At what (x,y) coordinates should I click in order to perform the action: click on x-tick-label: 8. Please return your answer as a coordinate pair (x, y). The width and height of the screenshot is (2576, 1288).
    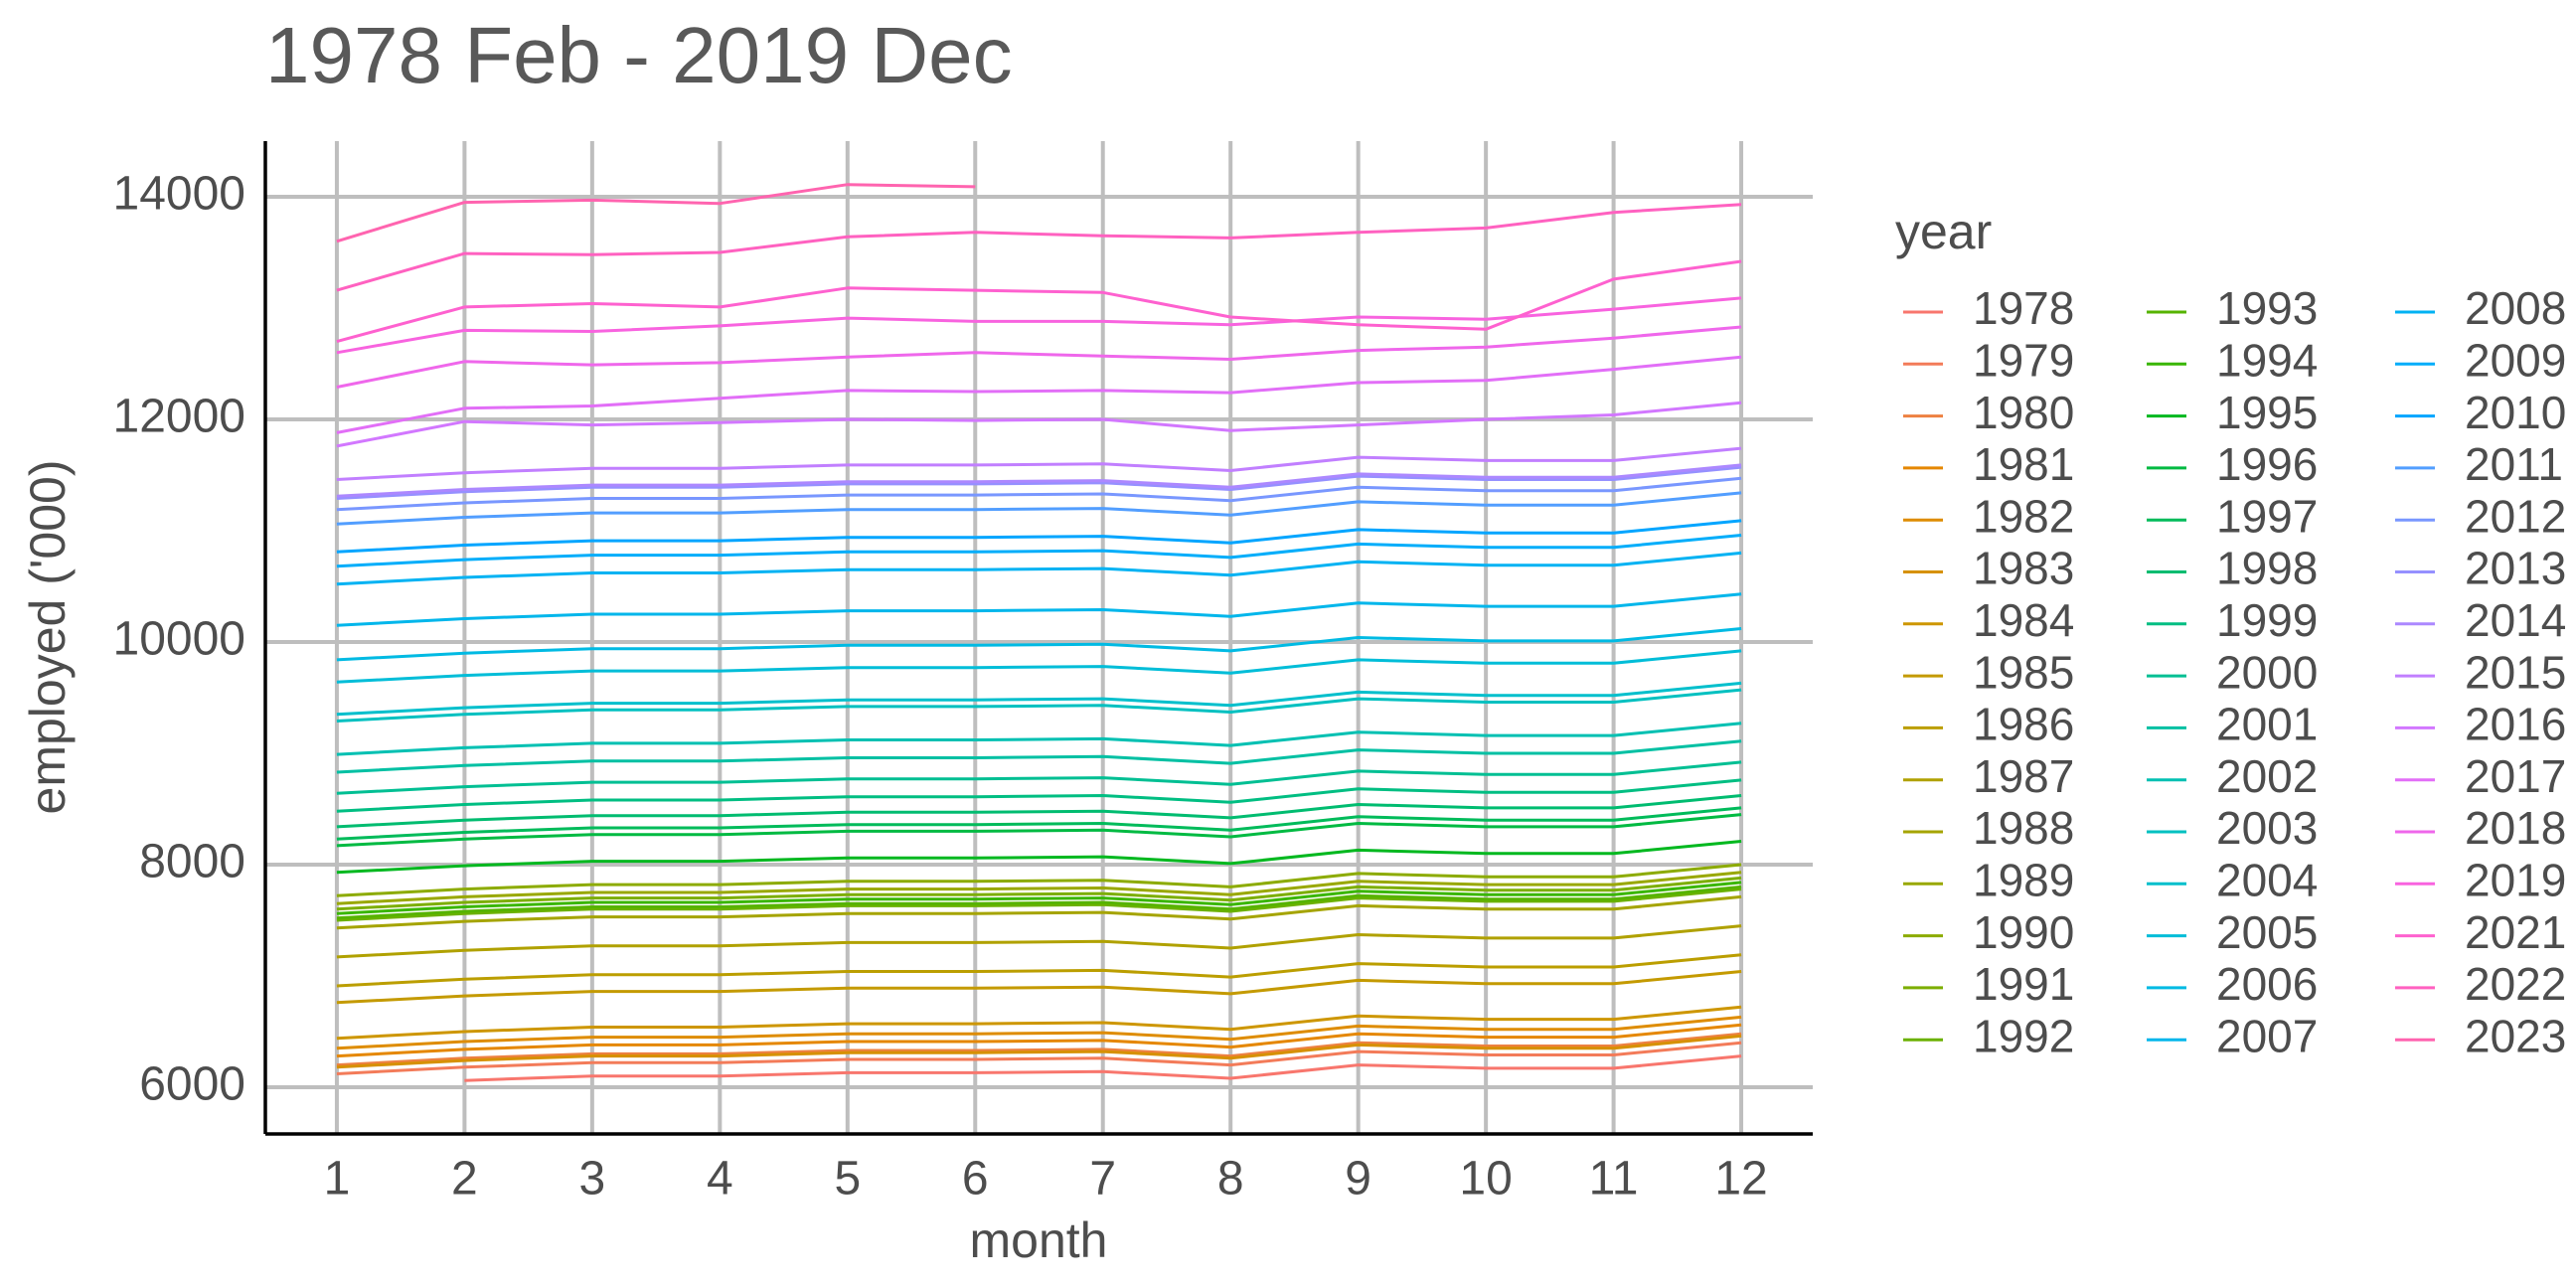
    Looking at the image, I should click on (1230, 1179).